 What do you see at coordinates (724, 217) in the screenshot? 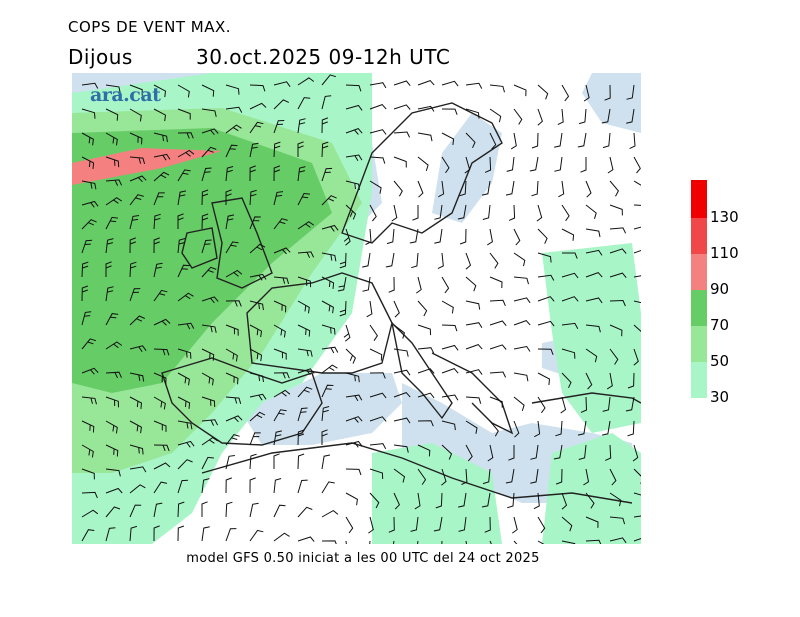
I see `legend-label-130: 130` at bounding box center [724, 217].